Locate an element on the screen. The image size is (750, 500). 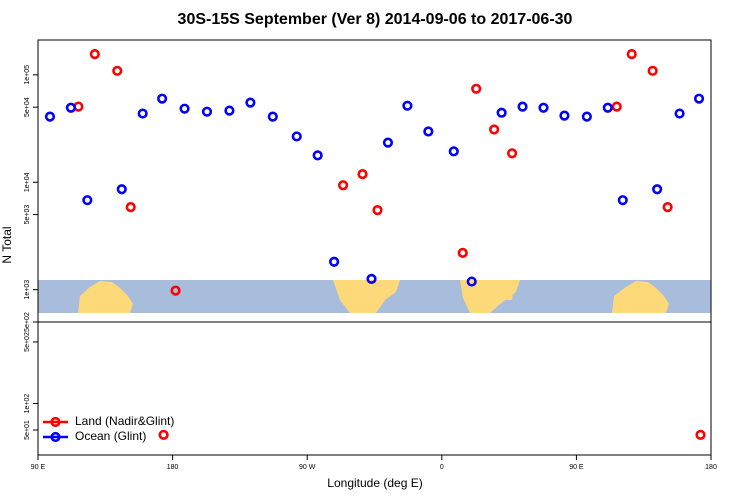
x-tick-label: 0 is located at coordinates (442, 467).